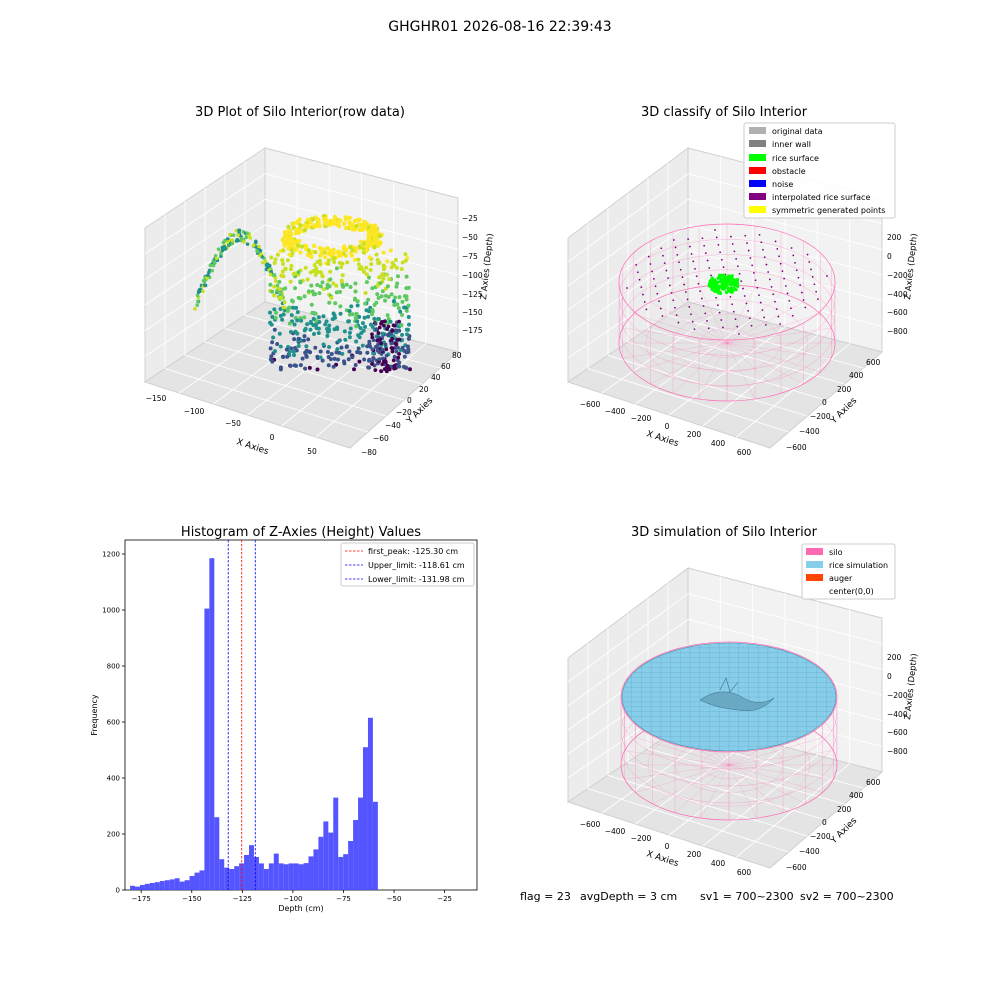  What do you see at coordinates (141, 899) in the screenshot?
I see `x-tick-label: −175` at bounding box center [141, 899].